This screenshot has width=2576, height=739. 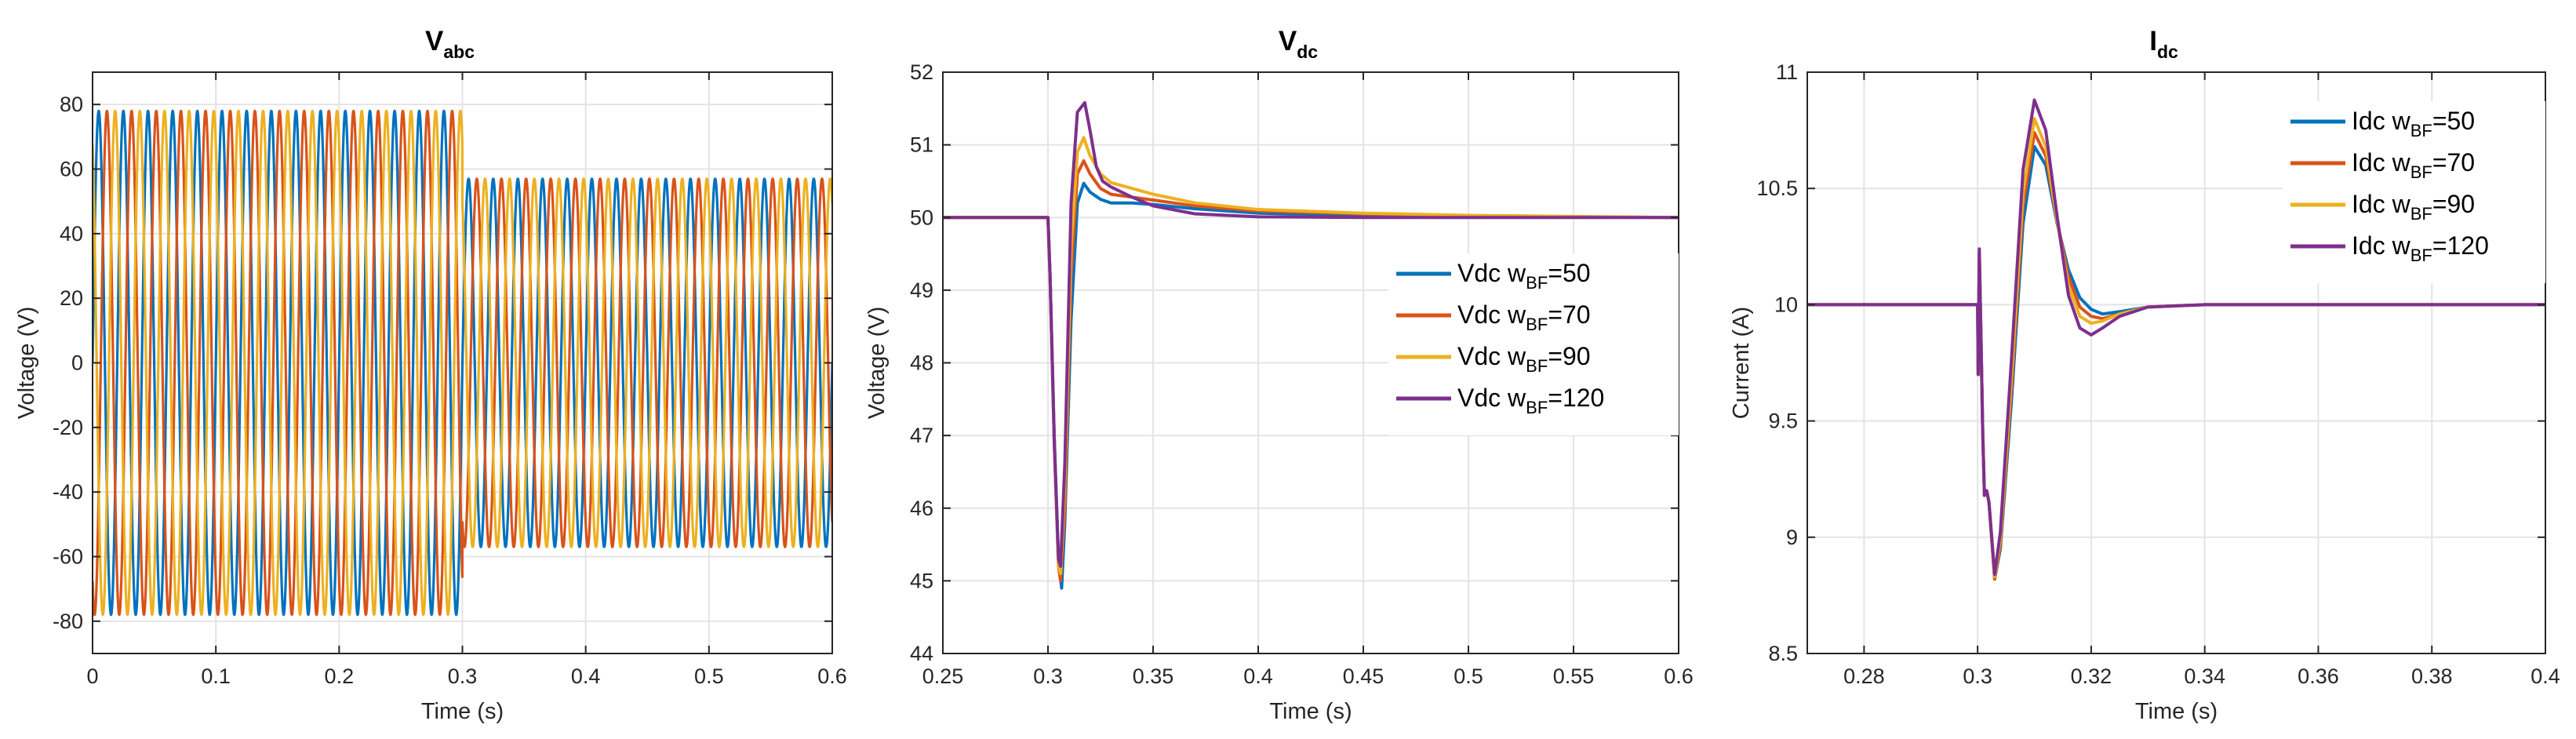 What do you see at coordinates (1742, 363) in the screenshot?
I see `y-axis-label: Current (A)` at bounding box center [1742, 363].